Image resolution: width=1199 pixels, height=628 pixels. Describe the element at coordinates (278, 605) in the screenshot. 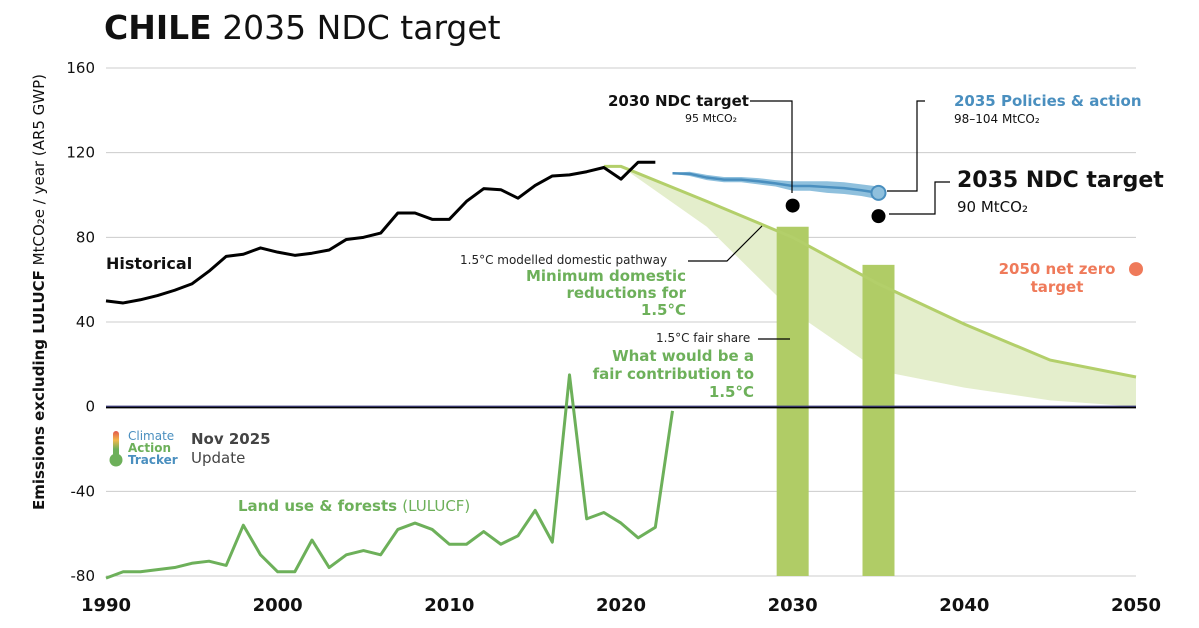

I see `x-tick-label: 2000` at that location.